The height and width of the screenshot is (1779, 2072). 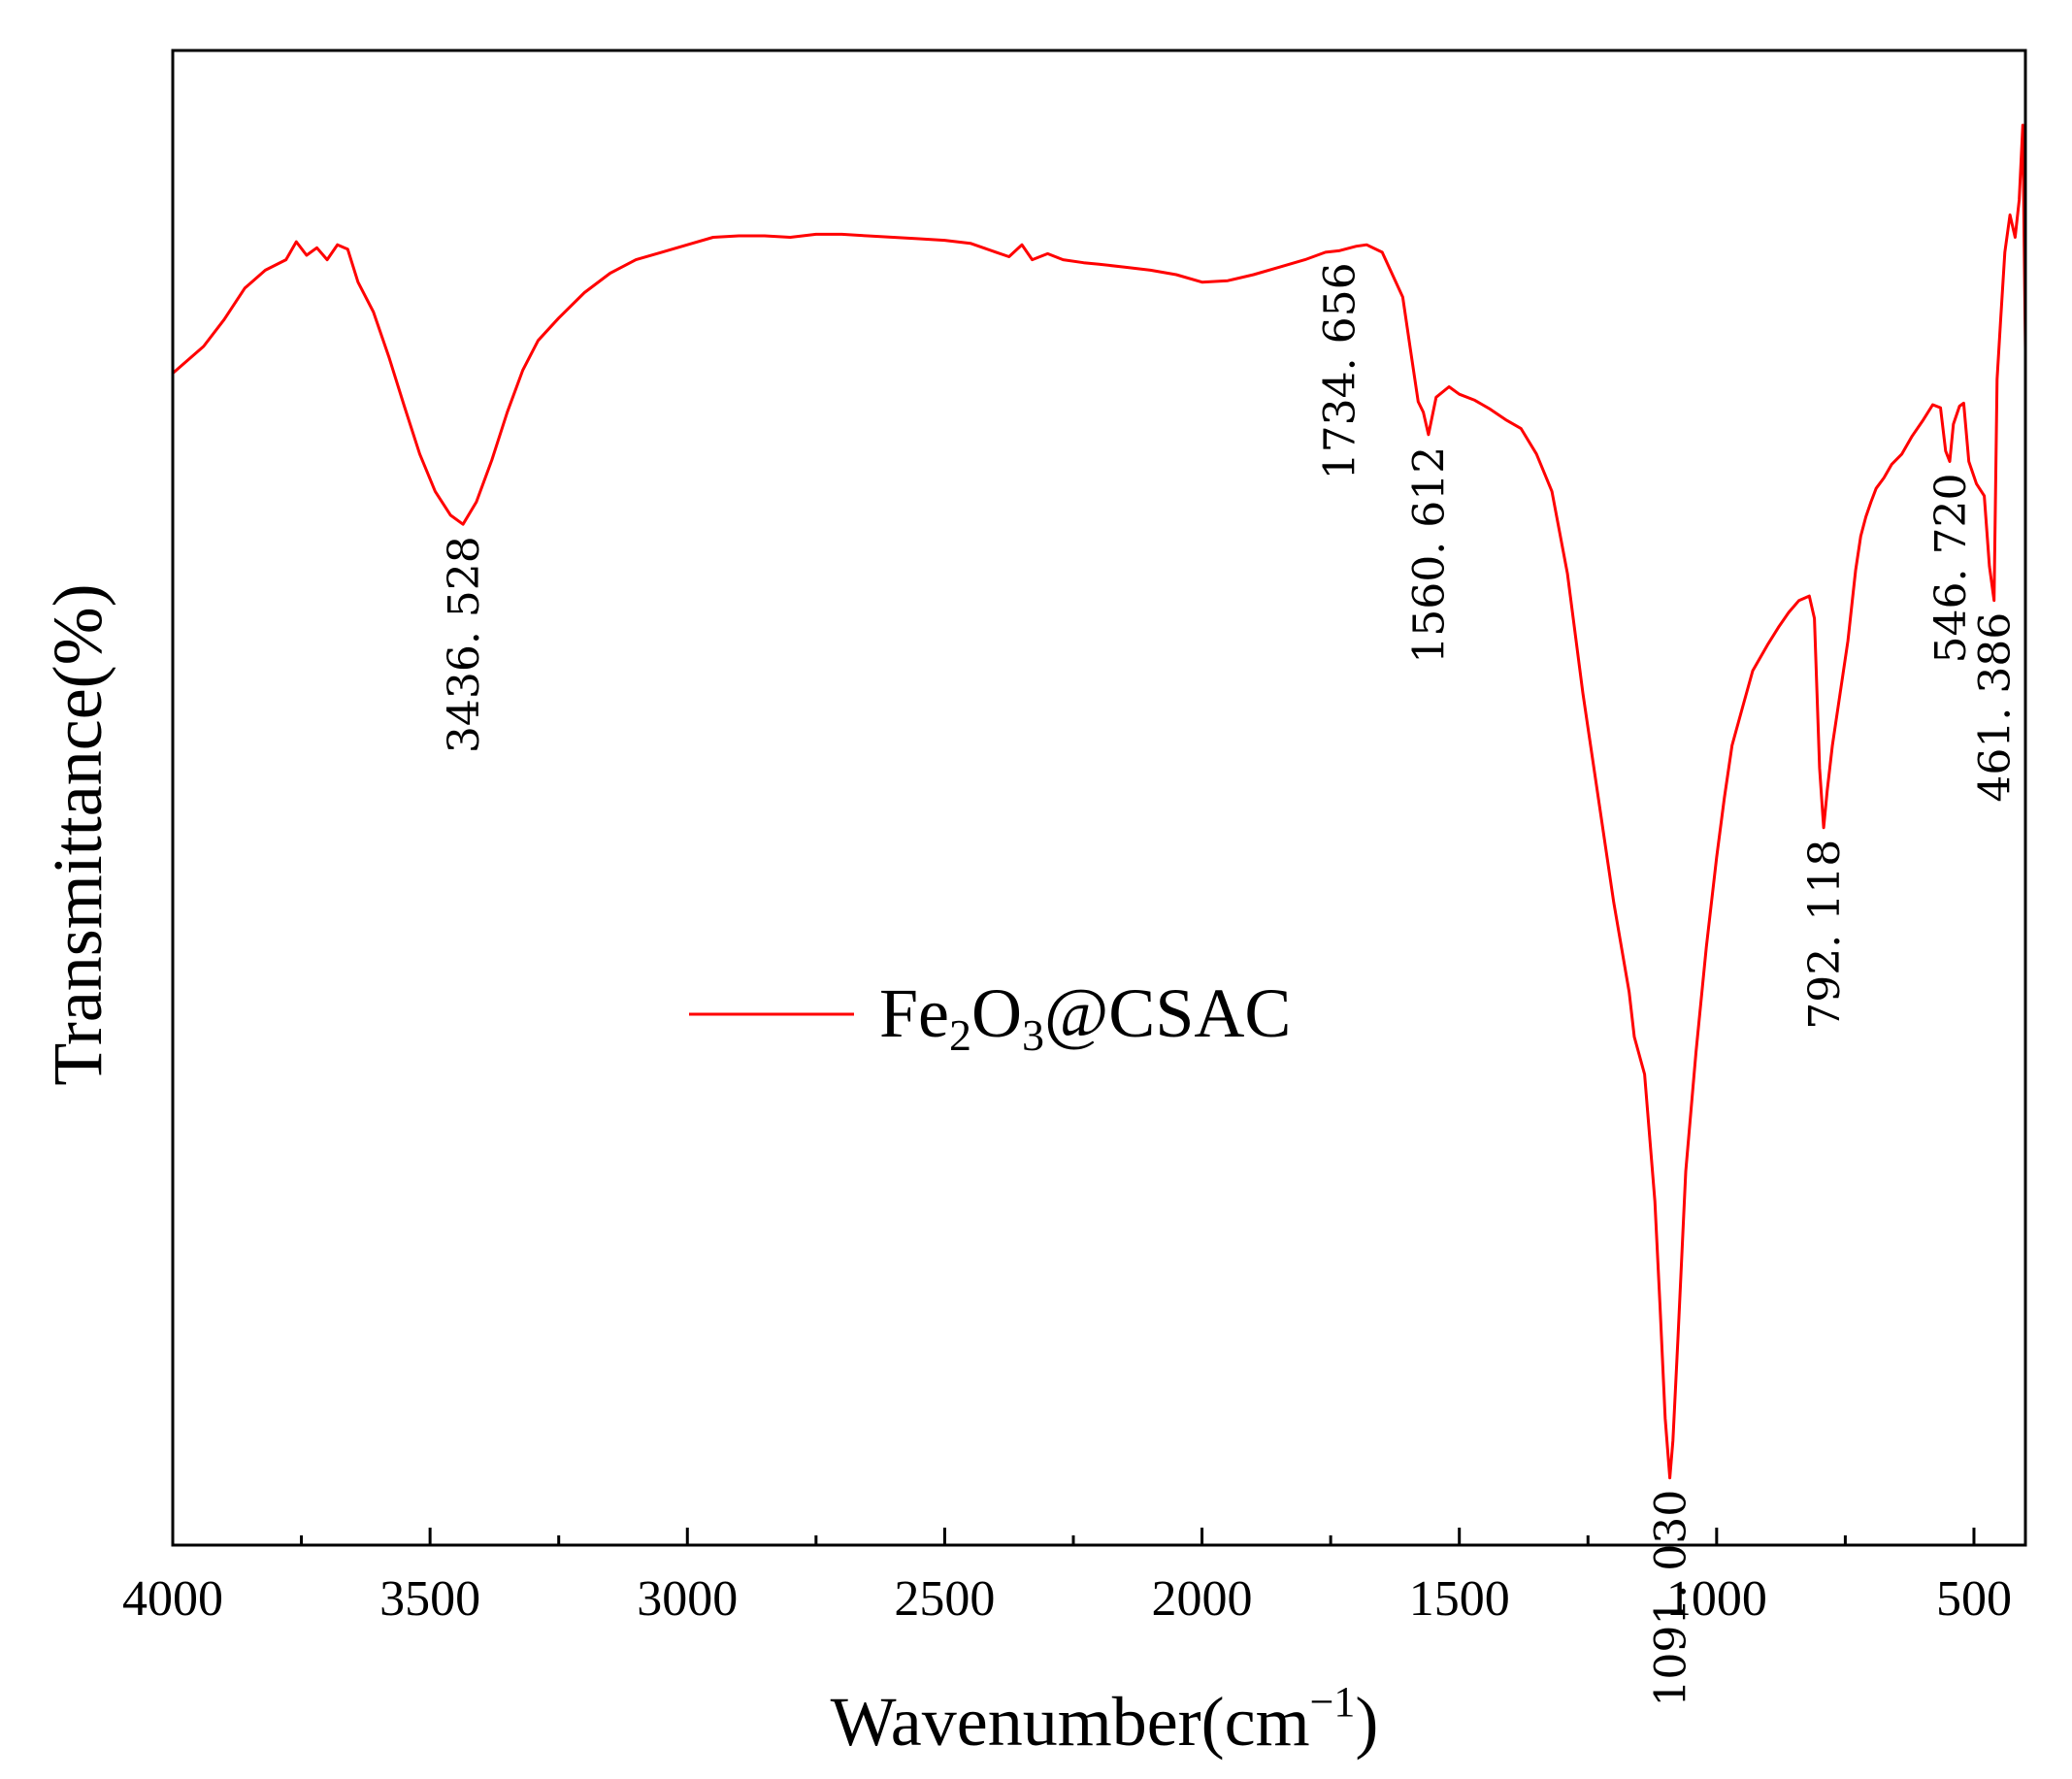 I want to click on legend-label: Fe2O3@CSAC, so click(x=1085, y=1017).